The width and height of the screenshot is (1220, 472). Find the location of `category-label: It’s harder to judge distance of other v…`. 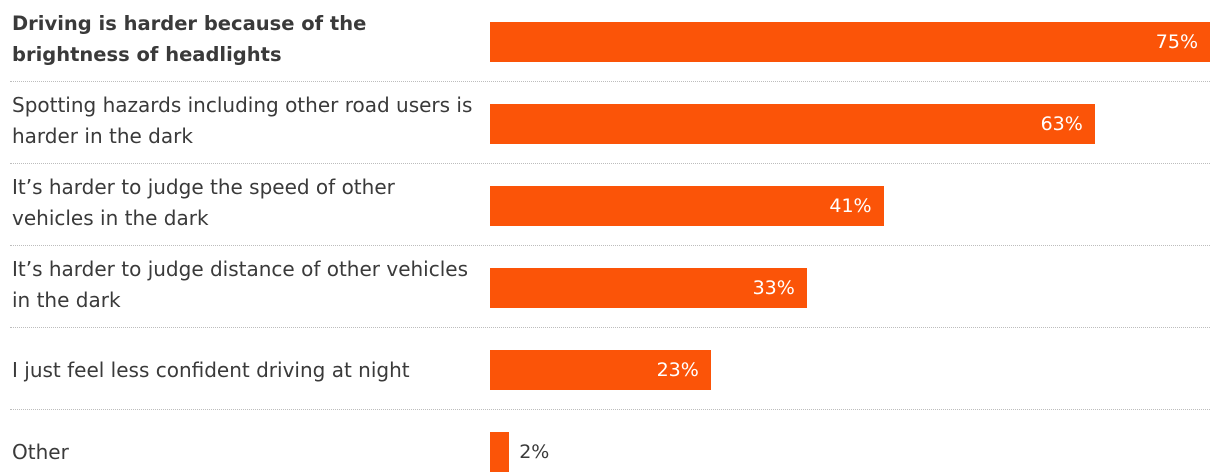

category-label: It’s harder to judge distance of other v… is located at coordinates (240, 284).